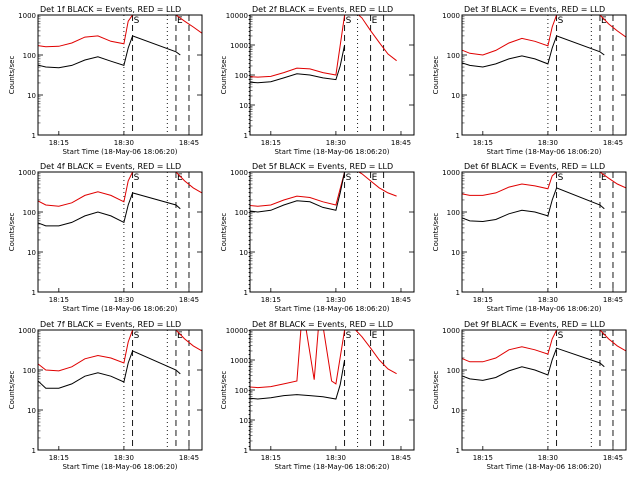 The image size is (640, 480). What do you see at coordinates (534, 324) in the screenshot?
I see `panel-title: Det 9f BLACK = Events, RED = LLD` at bounding box center [534, 324].